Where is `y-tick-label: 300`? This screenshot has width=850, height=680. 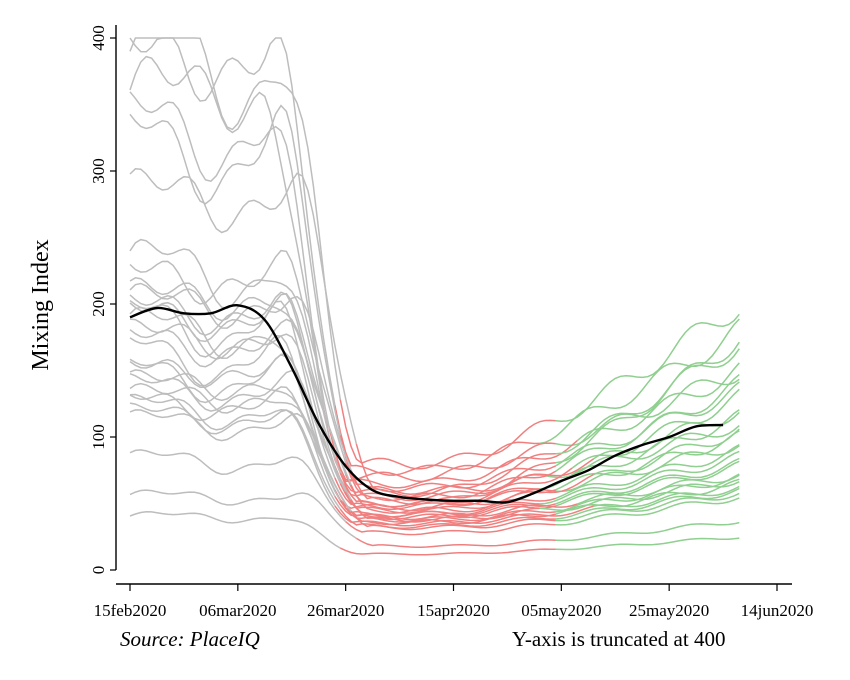 y-tick-label: 300 is located at coordinates (98, 171).